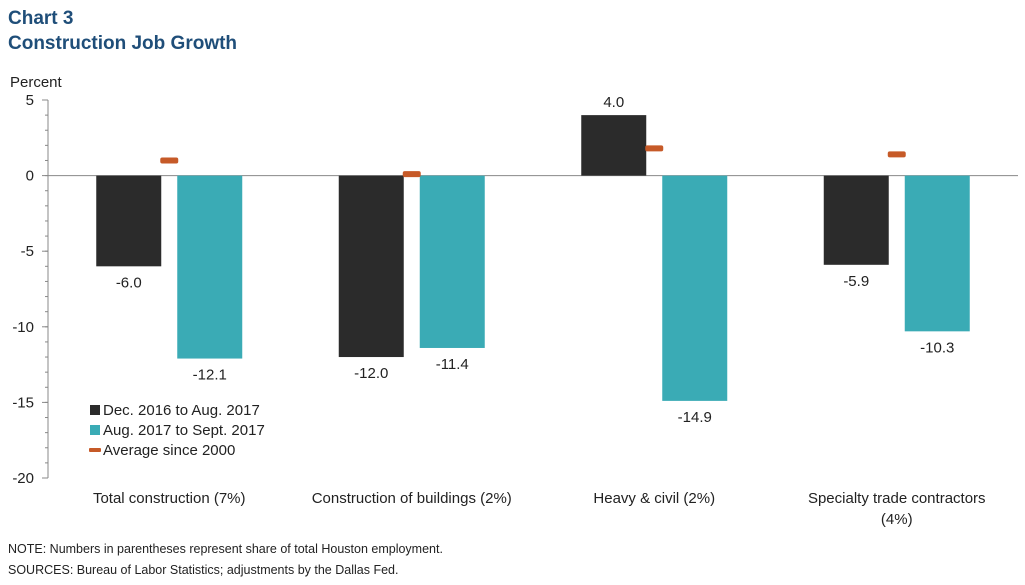  What do you see at coordinates (654, 498) in the screenshot?
I see `x-tick-label: Heavy & civil (2%)` at bounding box center [654, 498].